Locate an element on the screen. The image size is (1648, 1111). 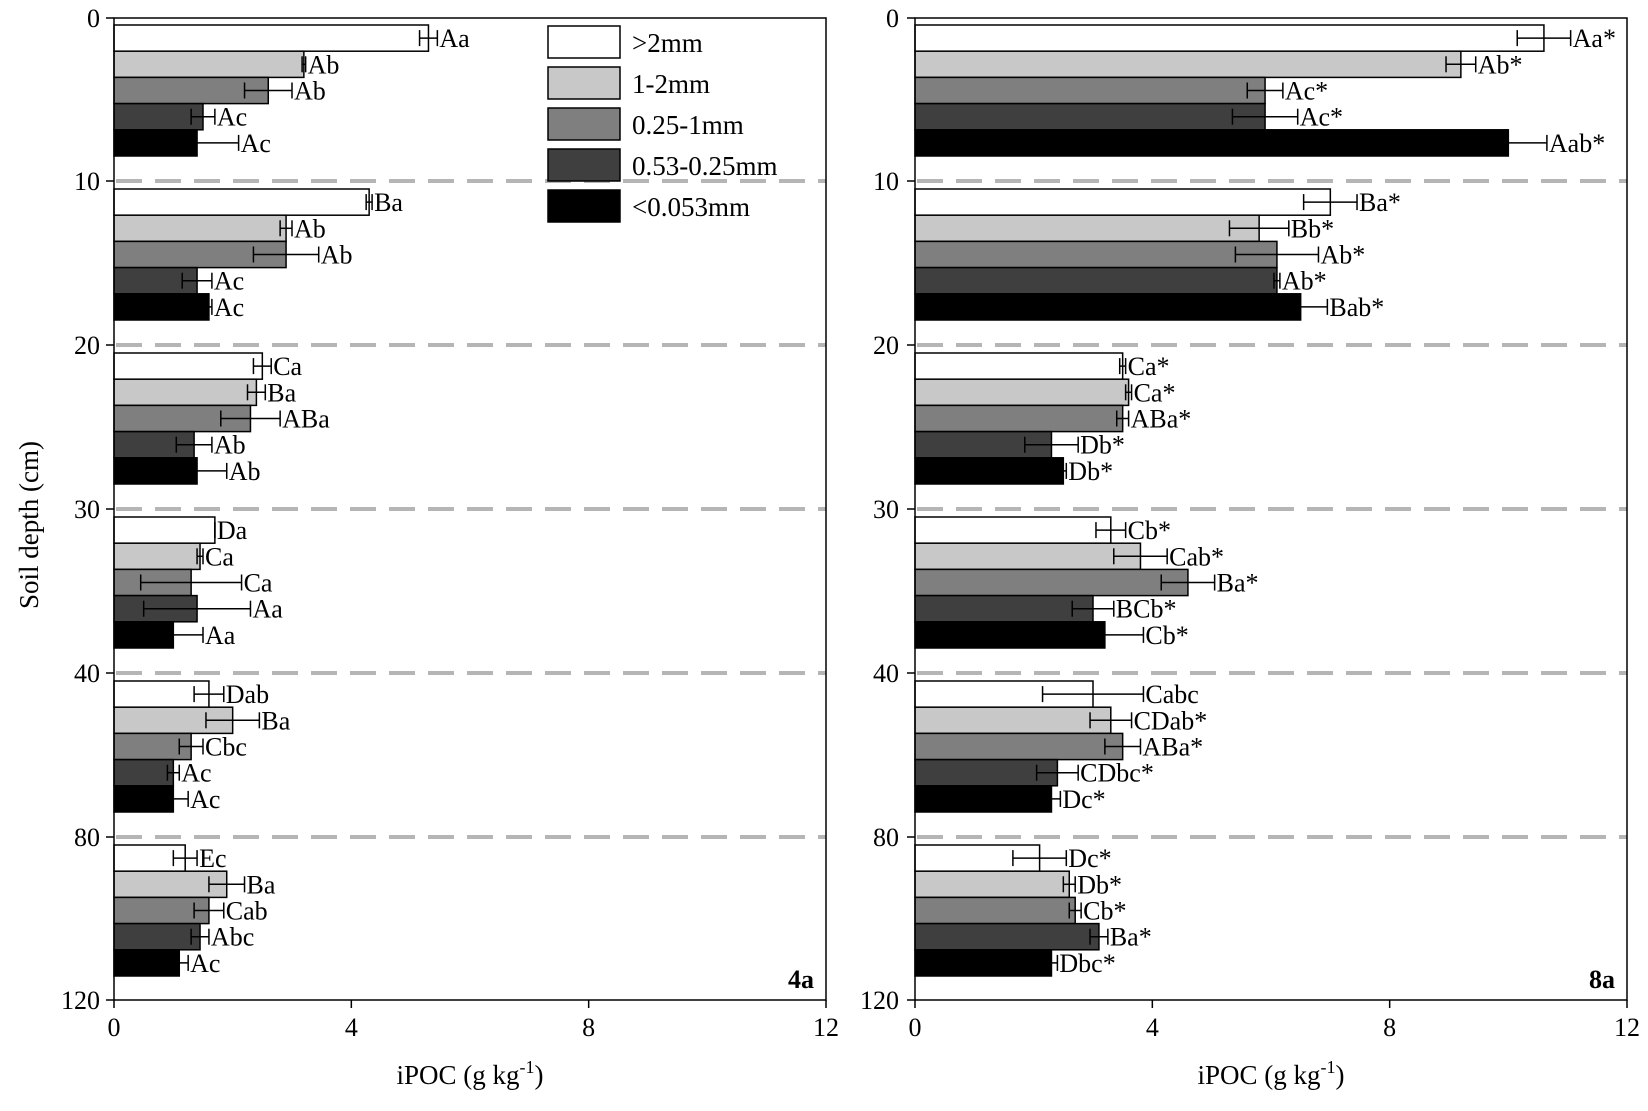
y-axis-title: Soil depth (cm) is located at coordinates (29, 525).